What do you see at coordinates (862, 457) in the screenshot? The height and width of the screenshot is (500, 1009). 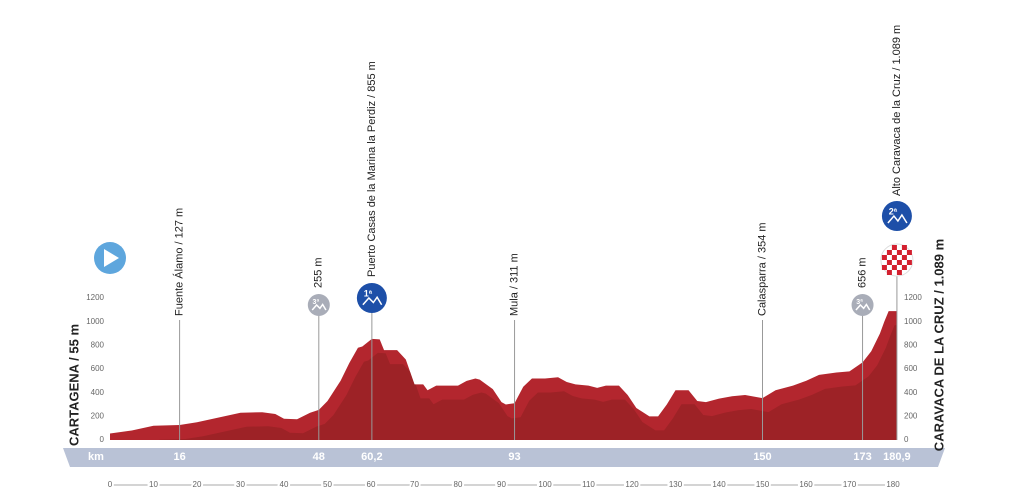 I see `km-marker: 173` at bounding box center [862, 457].